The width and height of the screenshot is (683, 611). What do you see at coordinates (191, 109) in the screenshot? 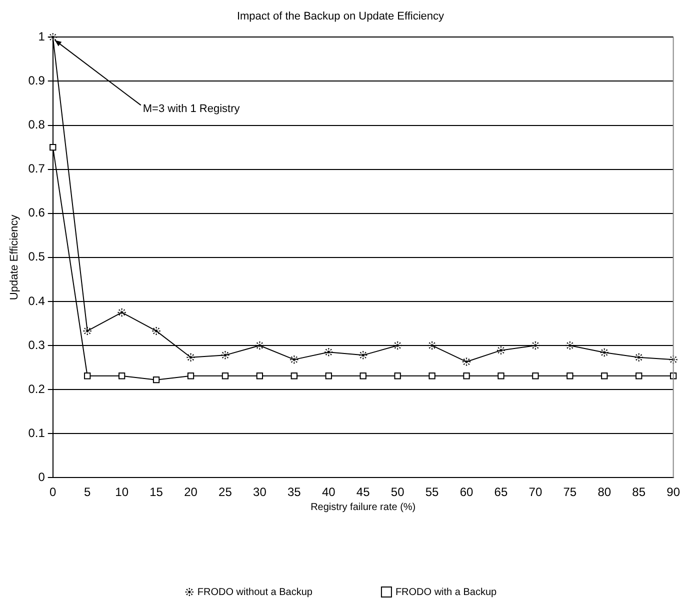
I see `annotation: M=3 with 1 Registry` at bounding box center [191, 109].